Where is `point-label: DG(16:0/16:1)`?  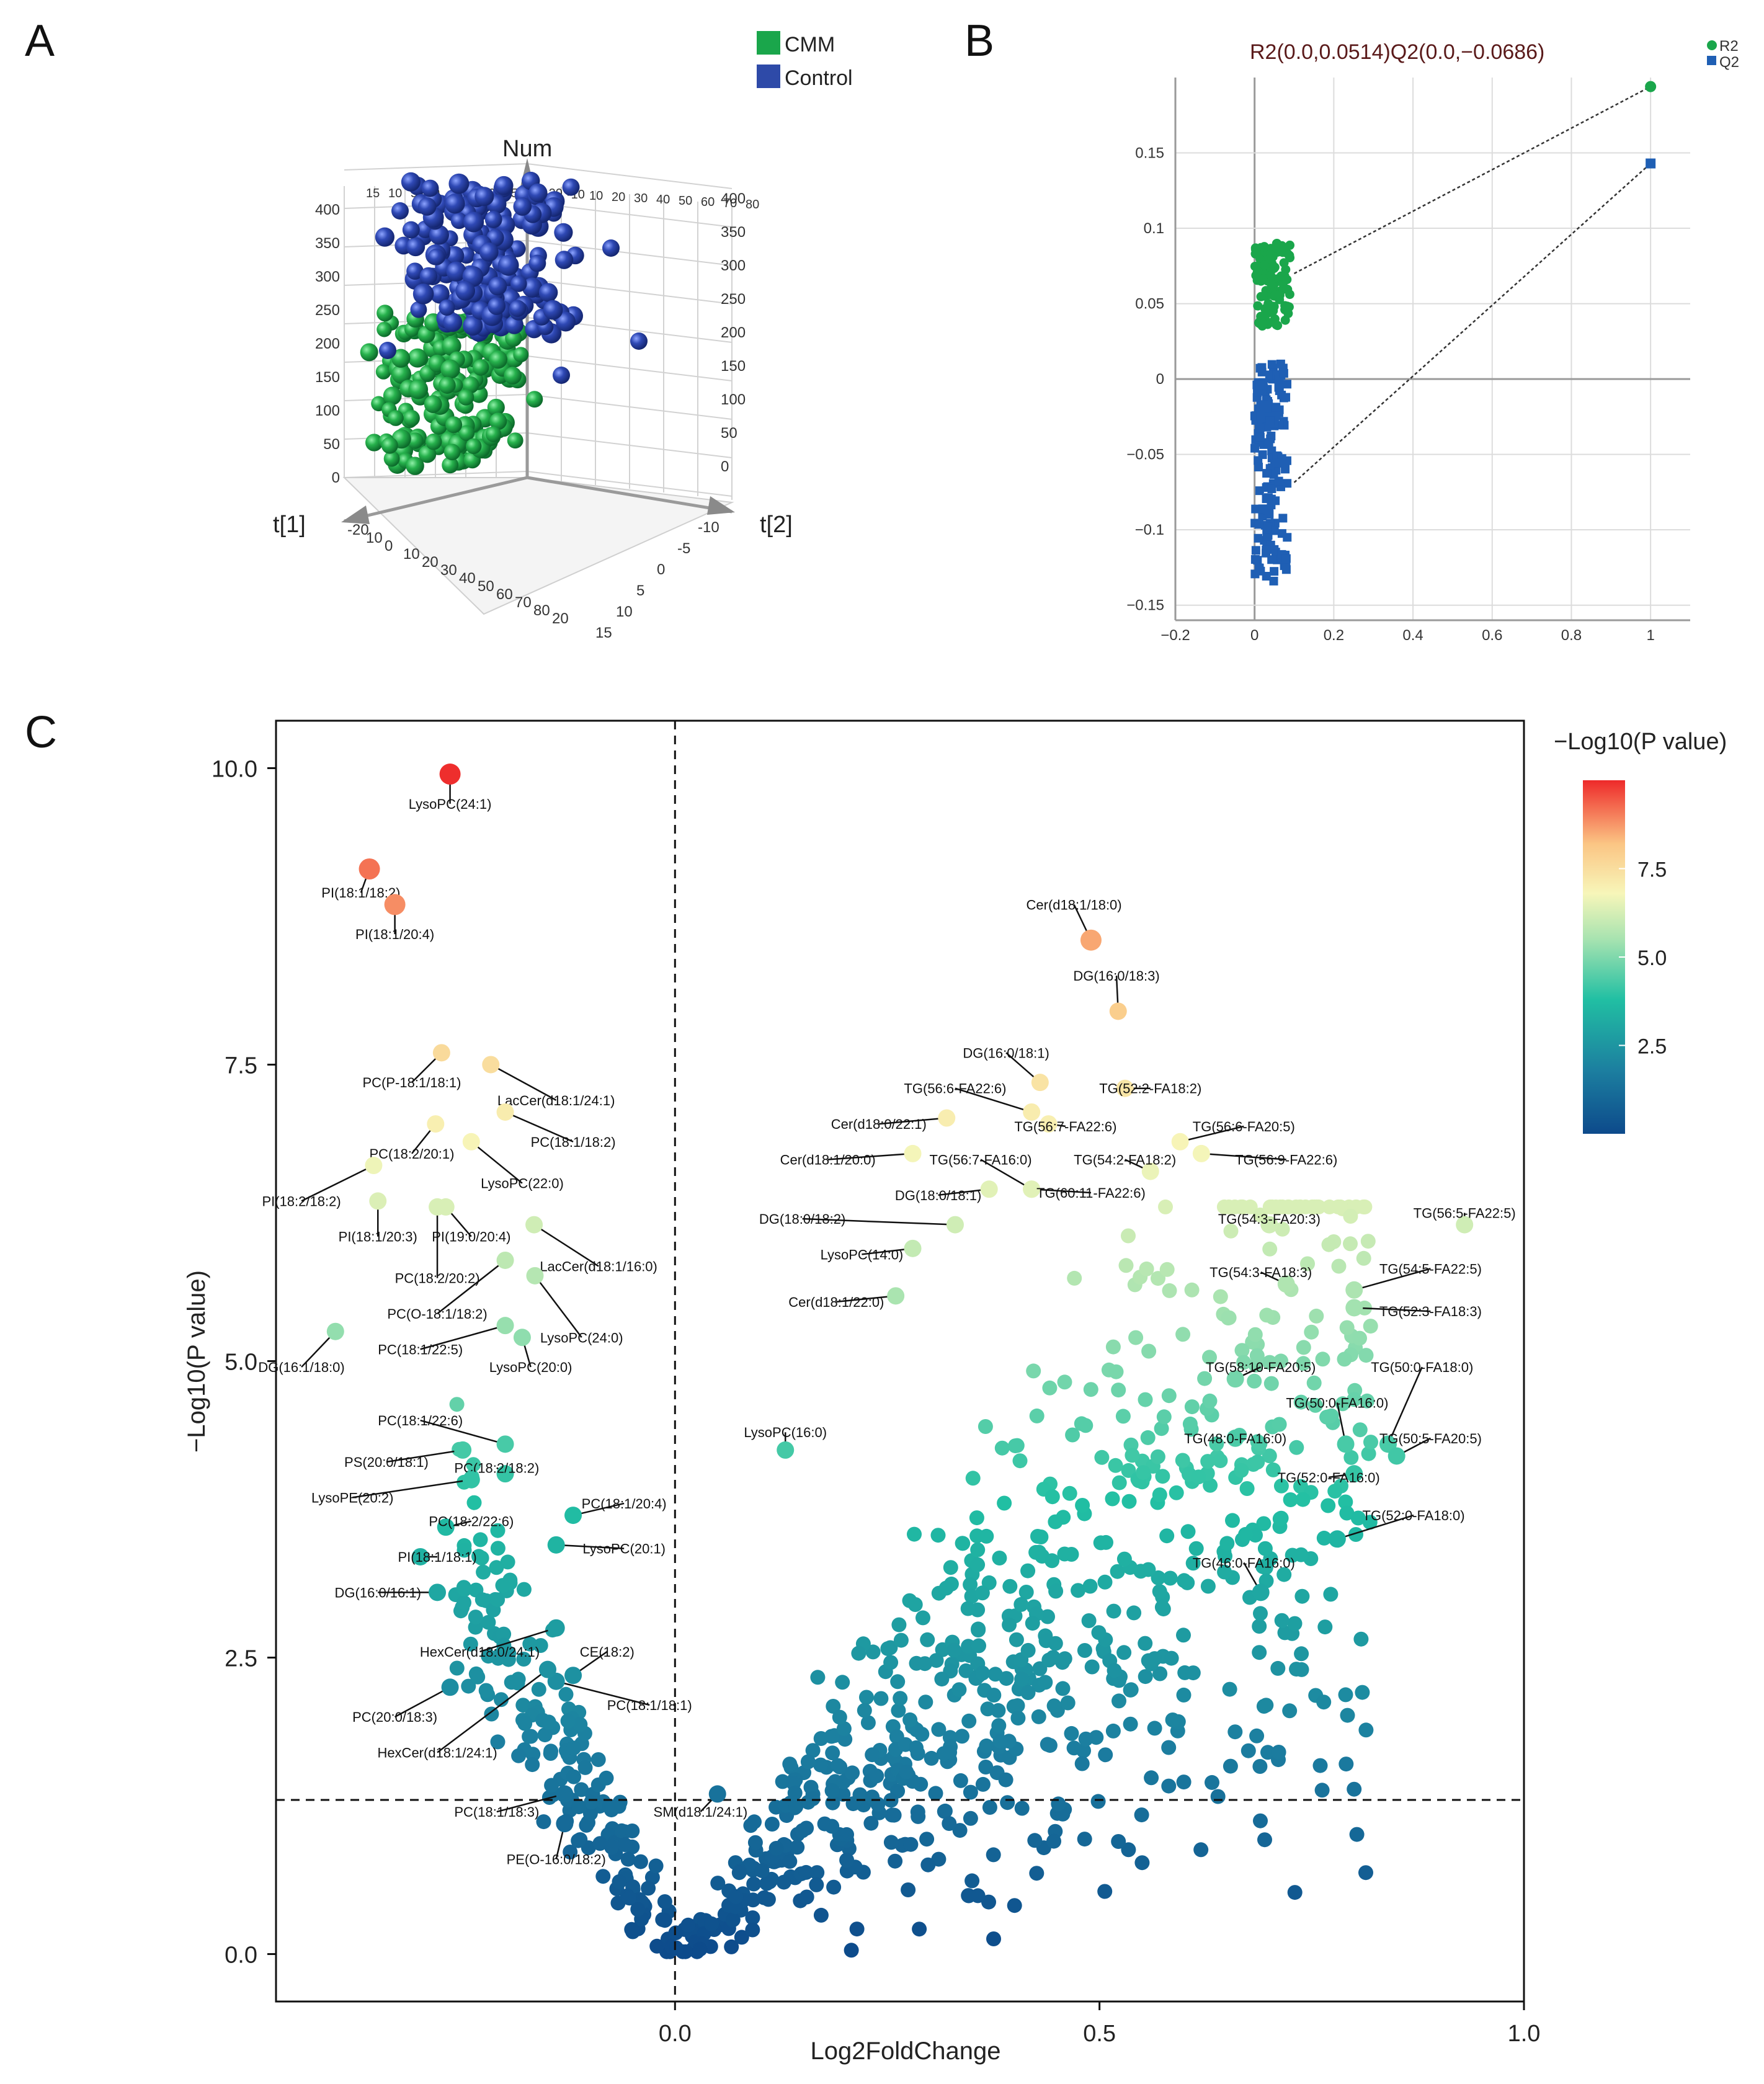 point-label: DG(16:0/16:1) is located at coordinates (378, 1592).